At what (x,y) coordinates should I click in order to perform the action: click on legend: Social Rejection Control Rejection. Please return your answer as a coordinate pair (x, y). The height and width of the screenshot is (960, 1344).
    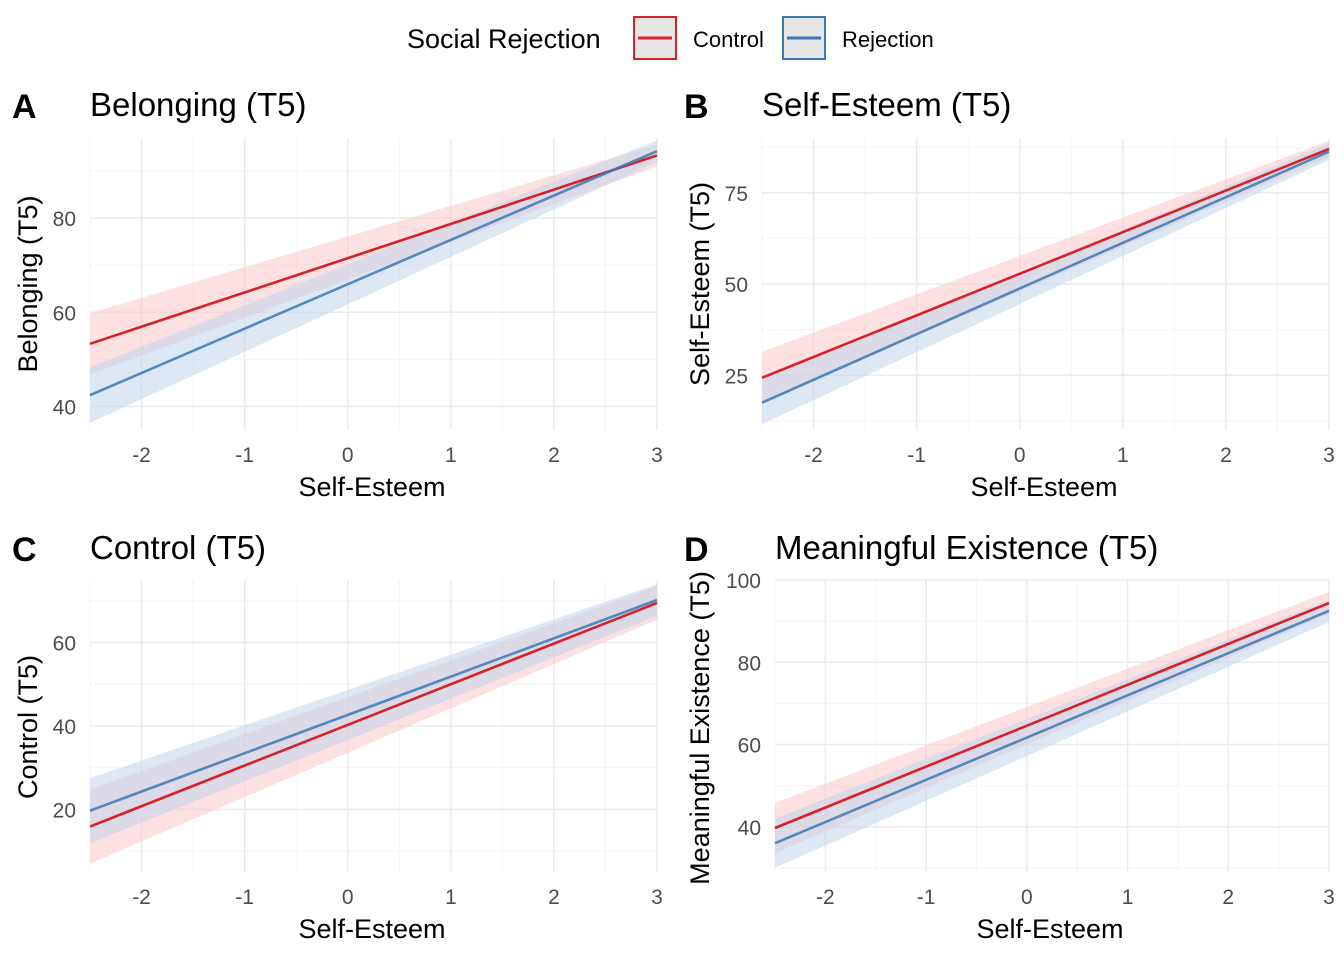
    Looking at the image, I should click on (670, 38).